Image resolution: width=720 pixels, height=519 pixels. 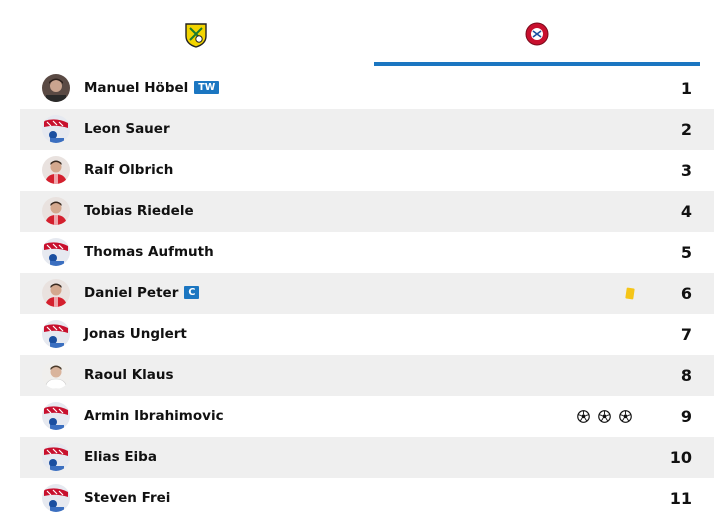 I want to click on red-club-crest-icon, so click(x=537, y=34).